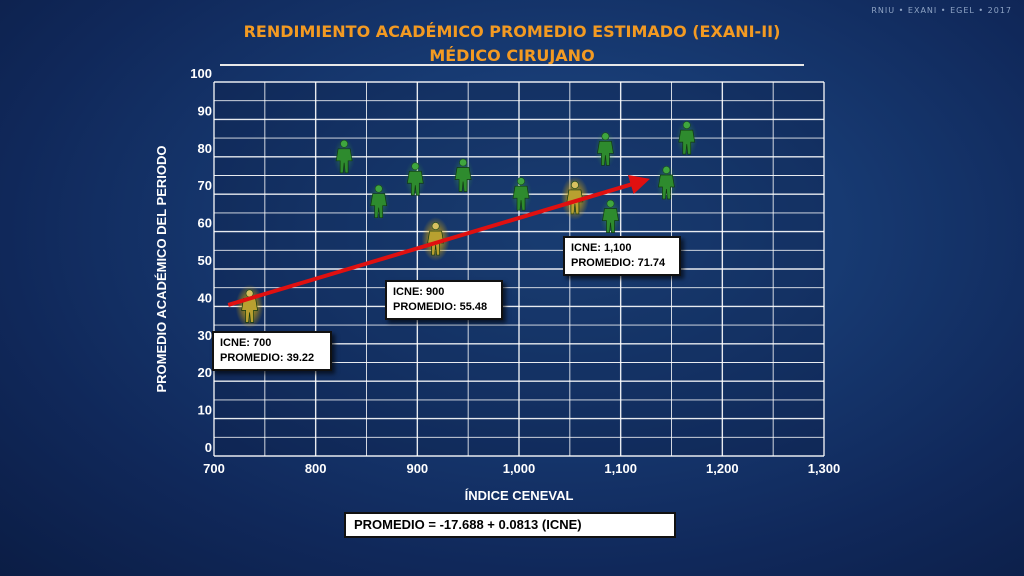  I want to click on y-tick-label: 100, so click(201, 73).